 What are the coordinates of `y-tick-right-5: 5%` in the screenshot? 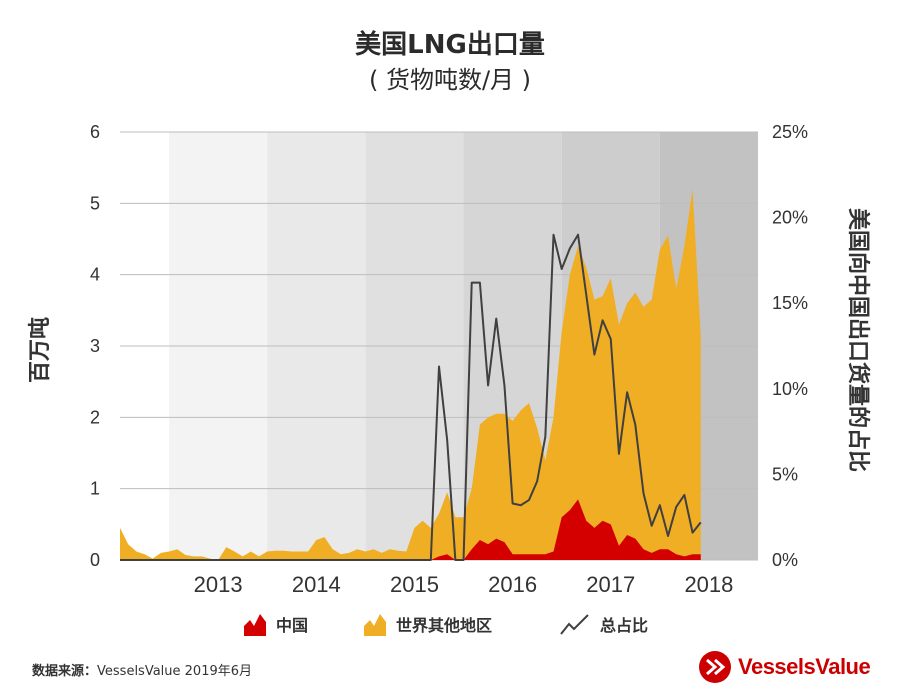 It's located at (785, 474).